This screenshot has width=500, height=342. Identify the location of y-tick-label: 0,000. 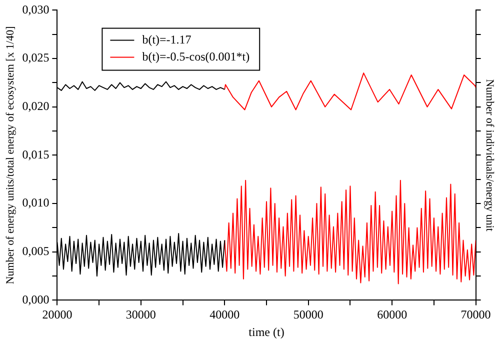
(36, 299).